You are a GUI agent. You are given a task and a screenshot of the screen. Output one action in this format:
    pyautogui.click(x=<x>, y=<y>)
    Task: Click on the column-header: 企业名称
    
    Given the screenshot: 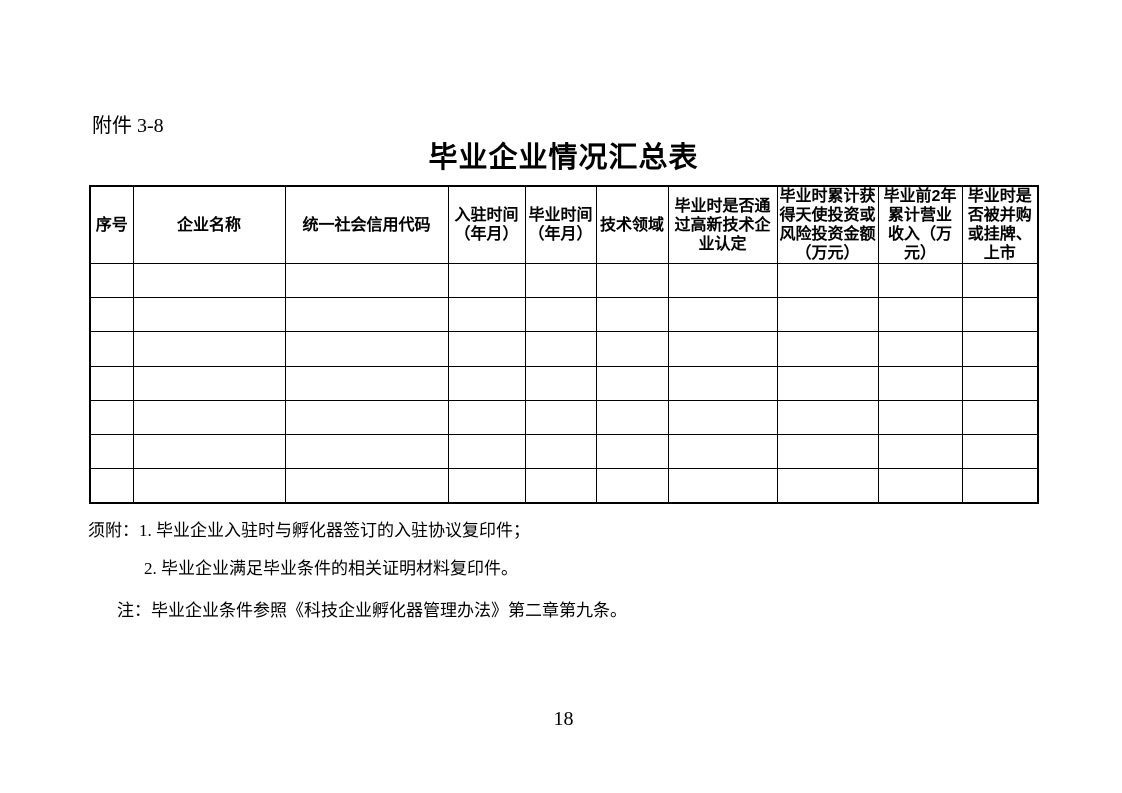 What is the action you would take?
    pyautogui.click(x=209, y=224)
    